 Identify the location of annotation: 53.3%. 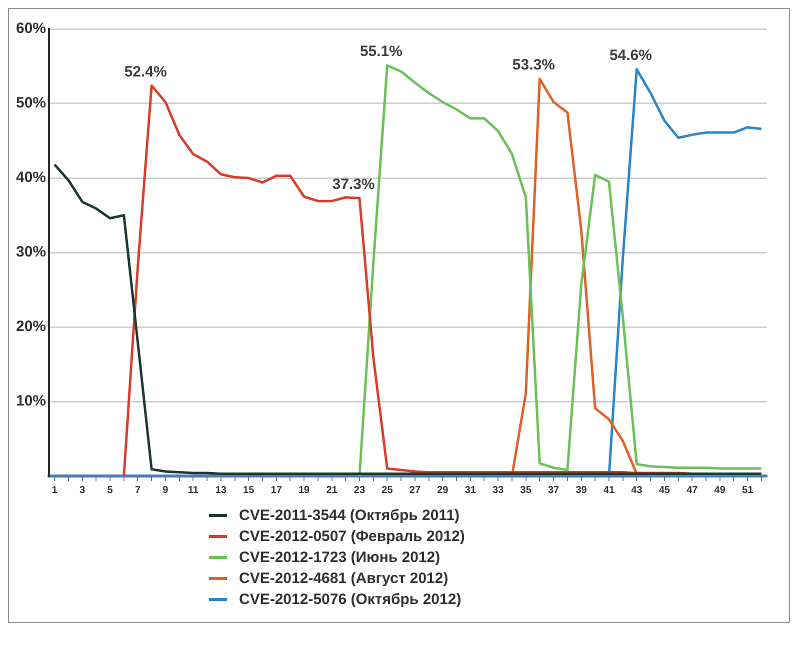
(533, 65).